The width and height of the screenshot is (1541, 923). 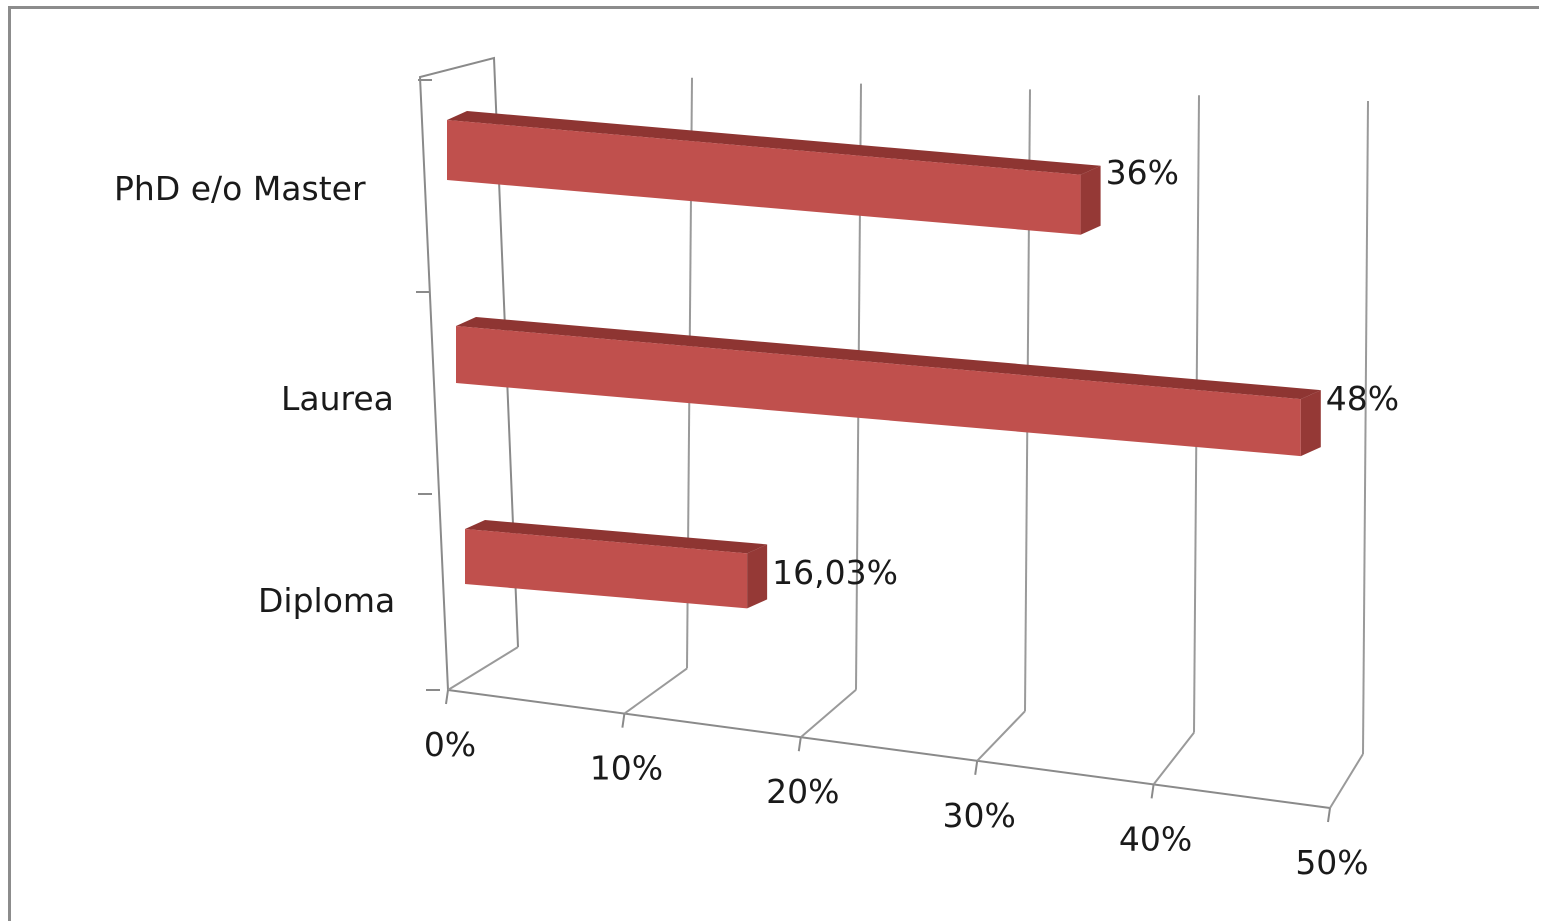 What do you see at coordinates (802, 791) in the screenshot?
I see `x-tick-label: 20%` at bounding box center [802, 791].